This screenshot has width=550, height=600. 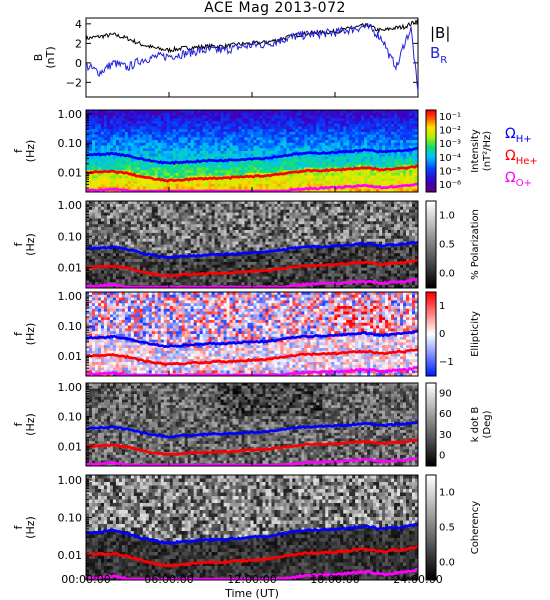 I want to click on omega-he-gyrofrequency-line, so click(x=252, y=173).